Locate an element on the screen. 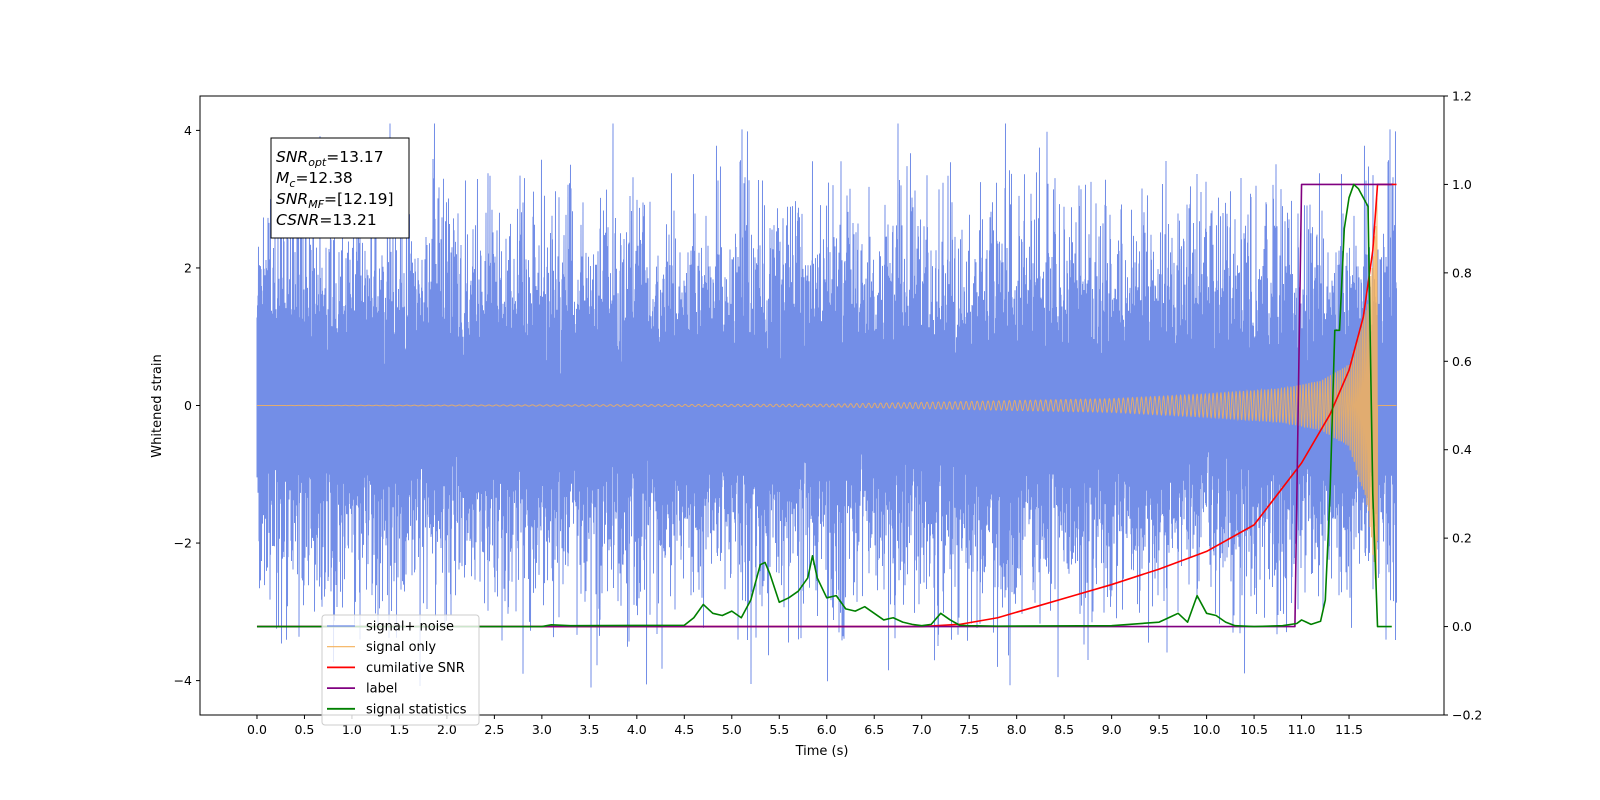 This screenshot has width=1600, height=800. y-tick-label: −2 is located at coordinates (183, 543).